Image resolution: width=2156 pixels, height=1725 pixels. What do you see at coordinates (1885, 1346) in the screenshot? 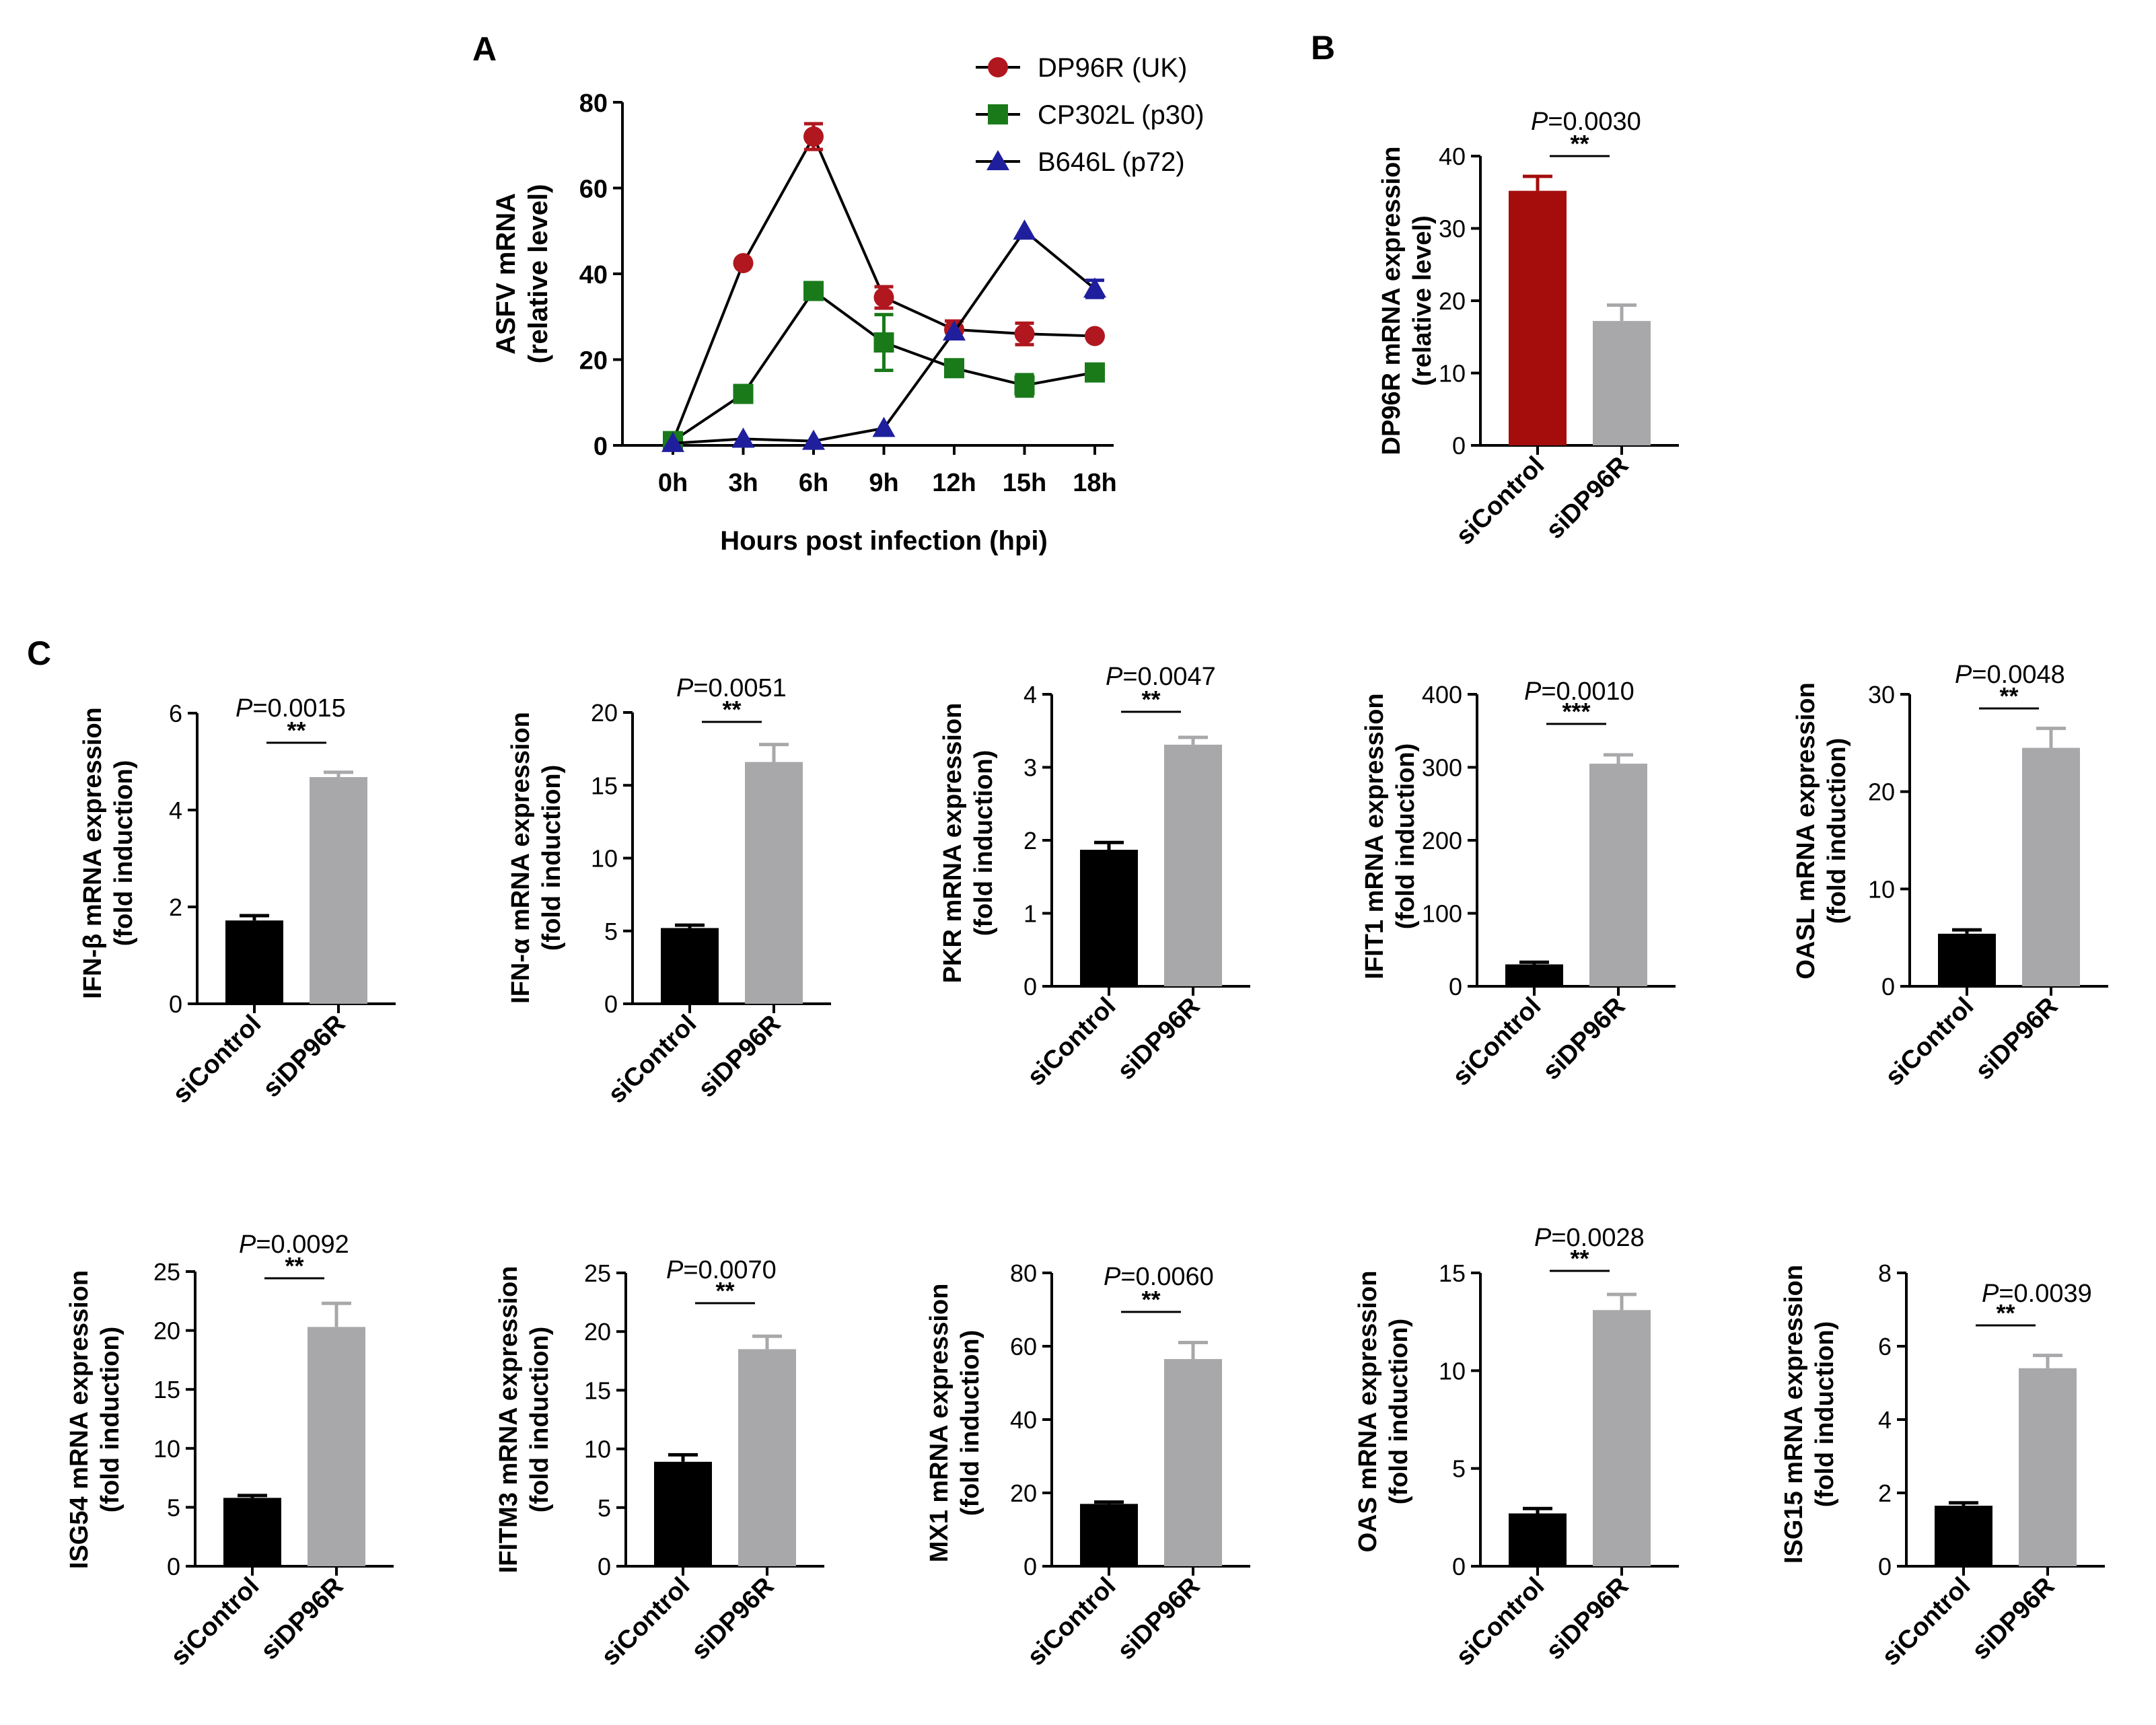
I see `y-tick-label: 6` at bounding box center [1885, 1346].